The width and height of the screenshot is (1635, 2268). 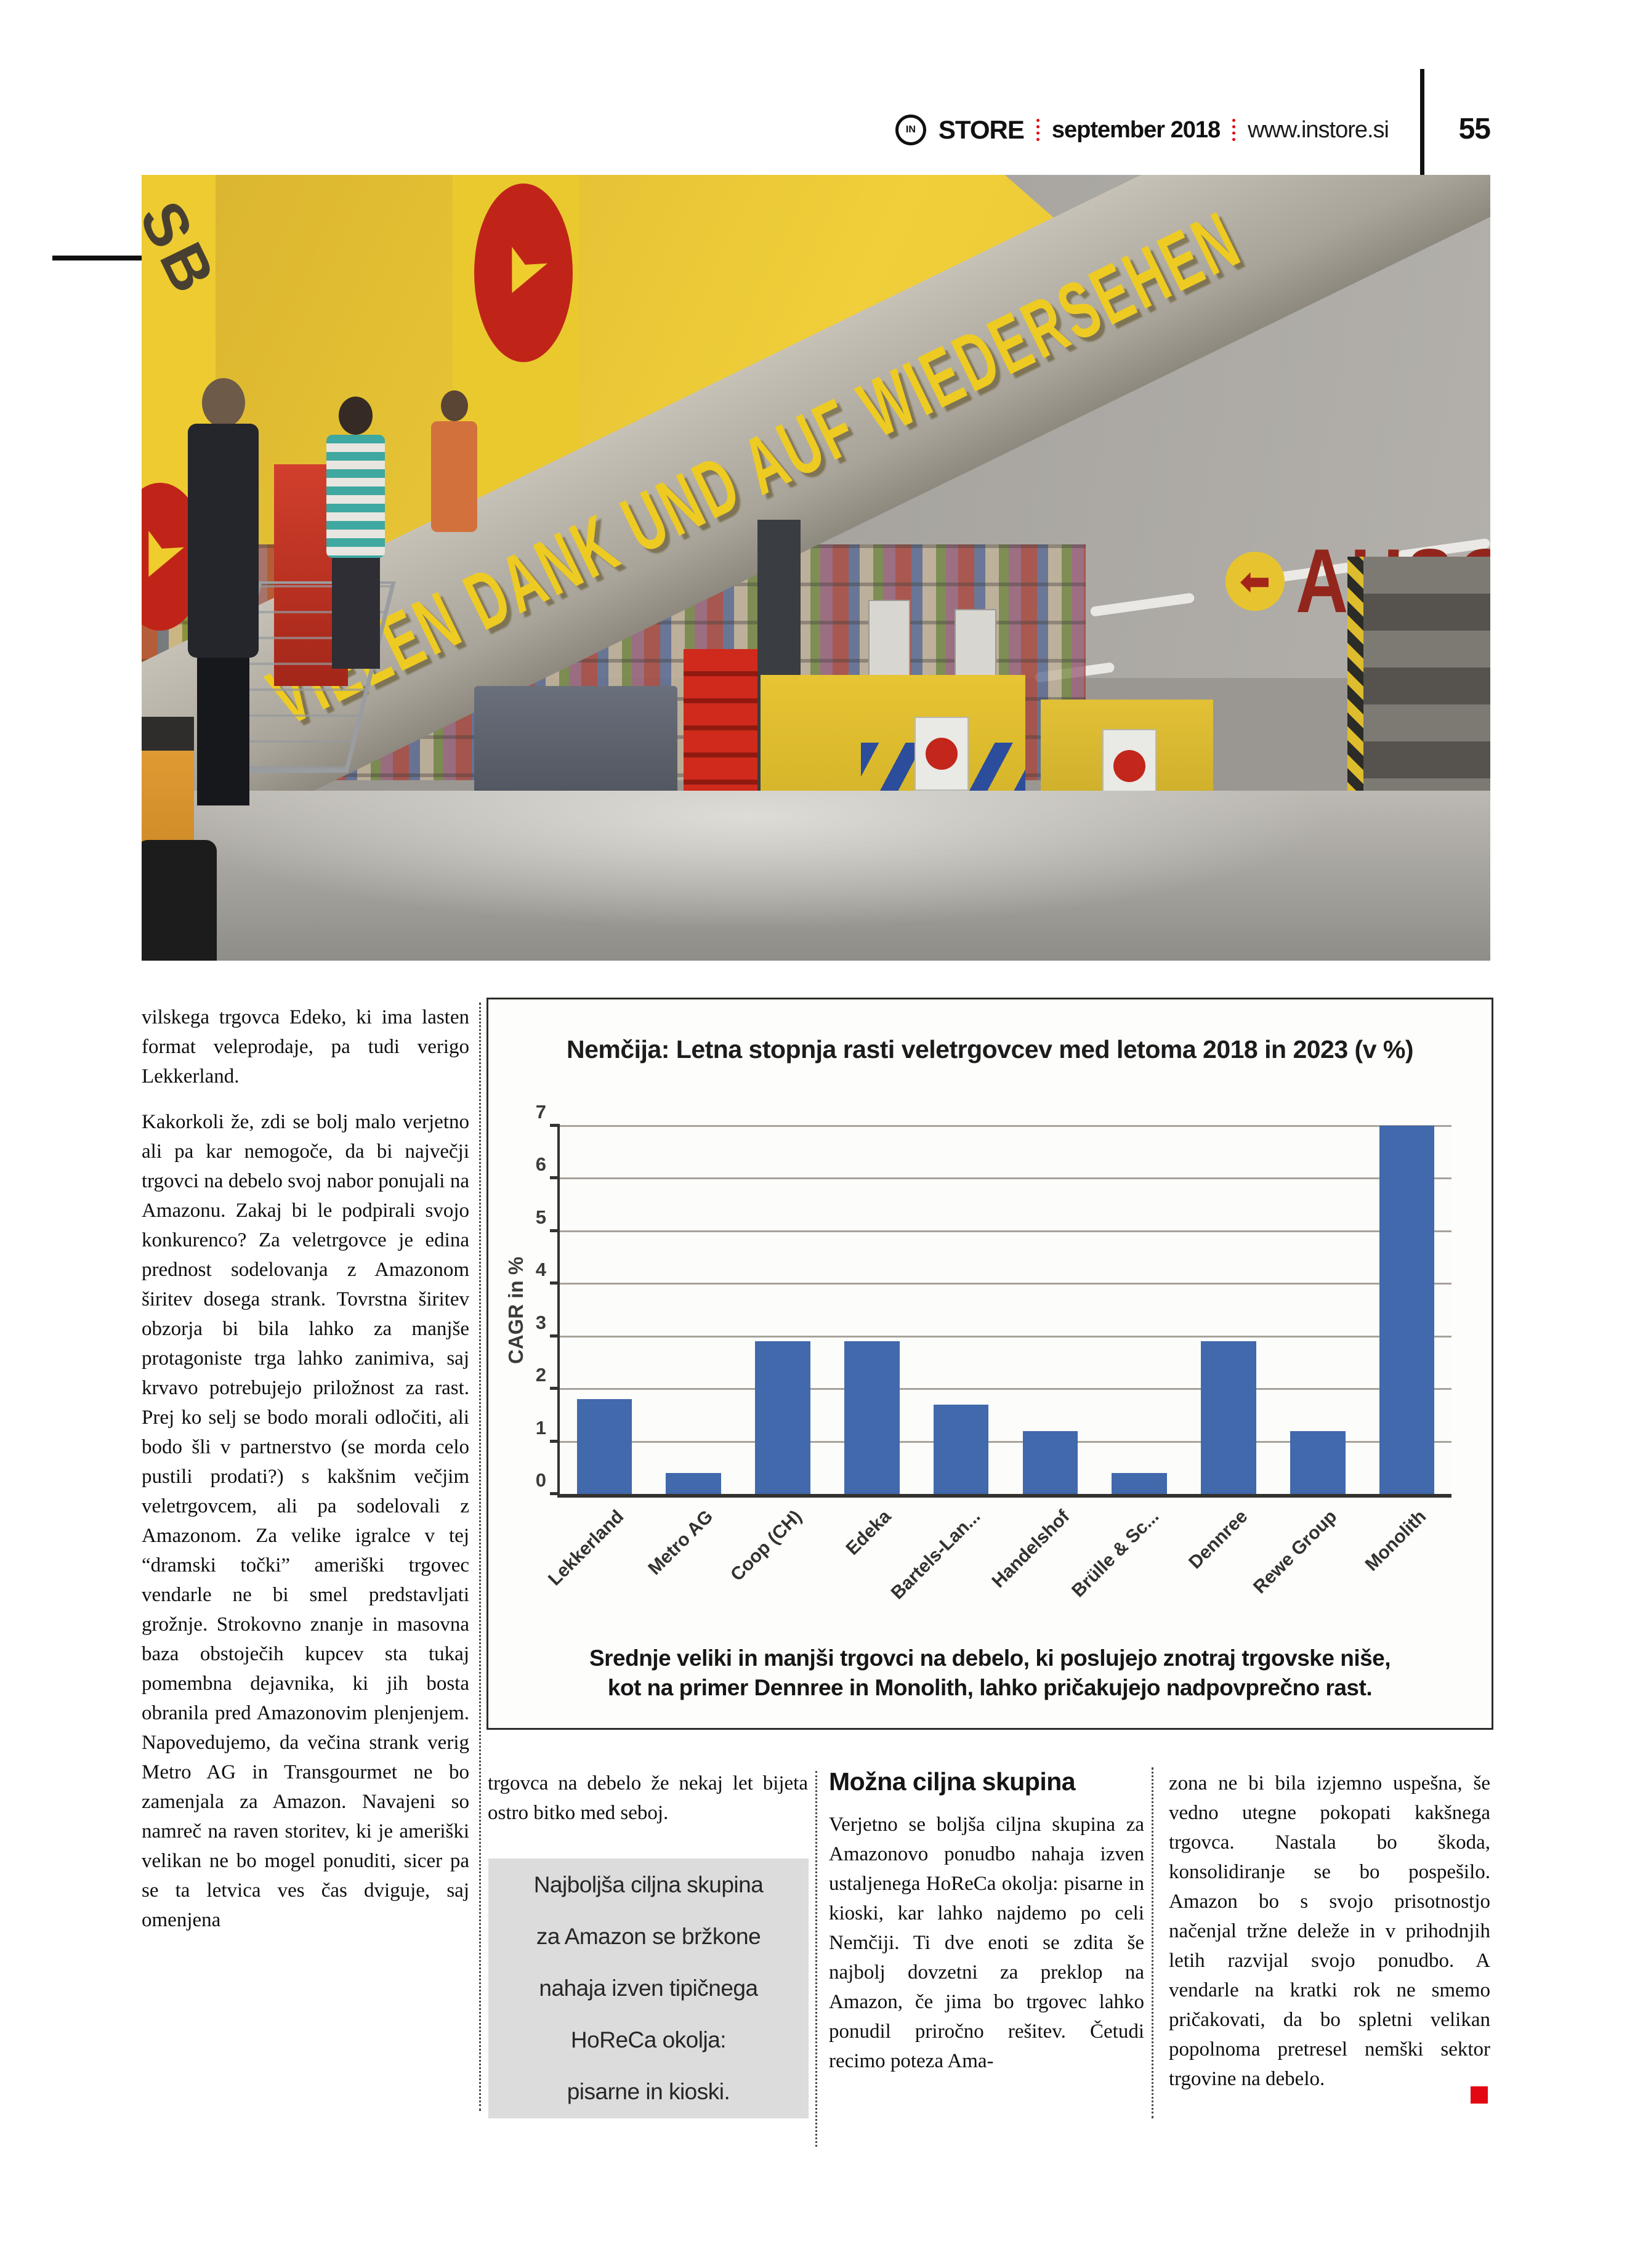 I want to click on x-axis-label: Metro AG, so click(x=680, y=1543).